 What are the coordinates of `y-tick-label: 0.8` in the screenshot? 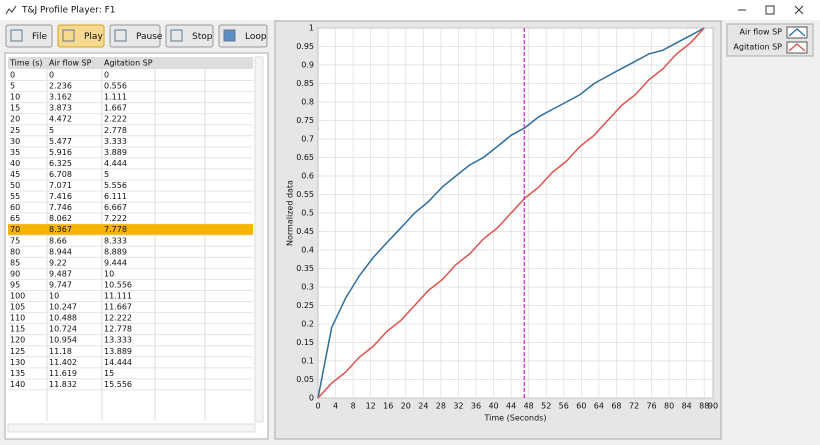 It's located at (307, 102).